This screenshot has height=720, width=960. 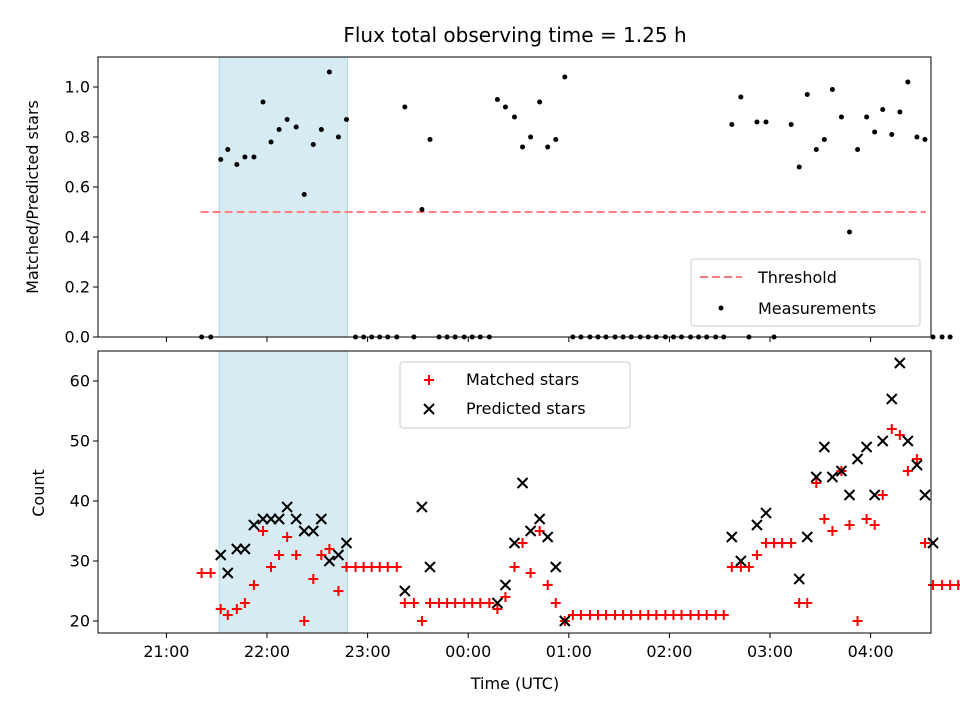 What do you see at coordinates (80, 561) in the screenshot?
I see `count-y-tick-label: 30` at bounding box center [80, 561].